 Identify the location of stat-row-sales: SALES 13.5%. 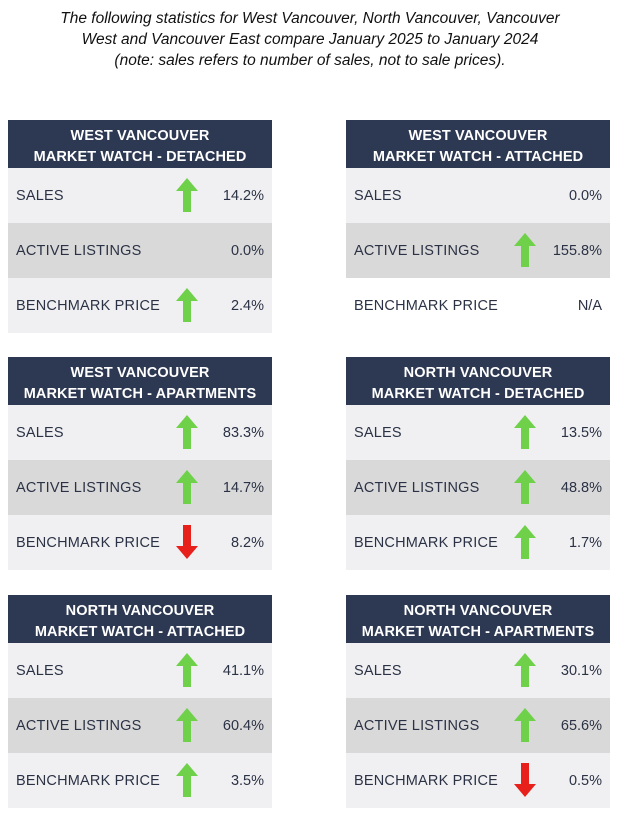
(478, 432).